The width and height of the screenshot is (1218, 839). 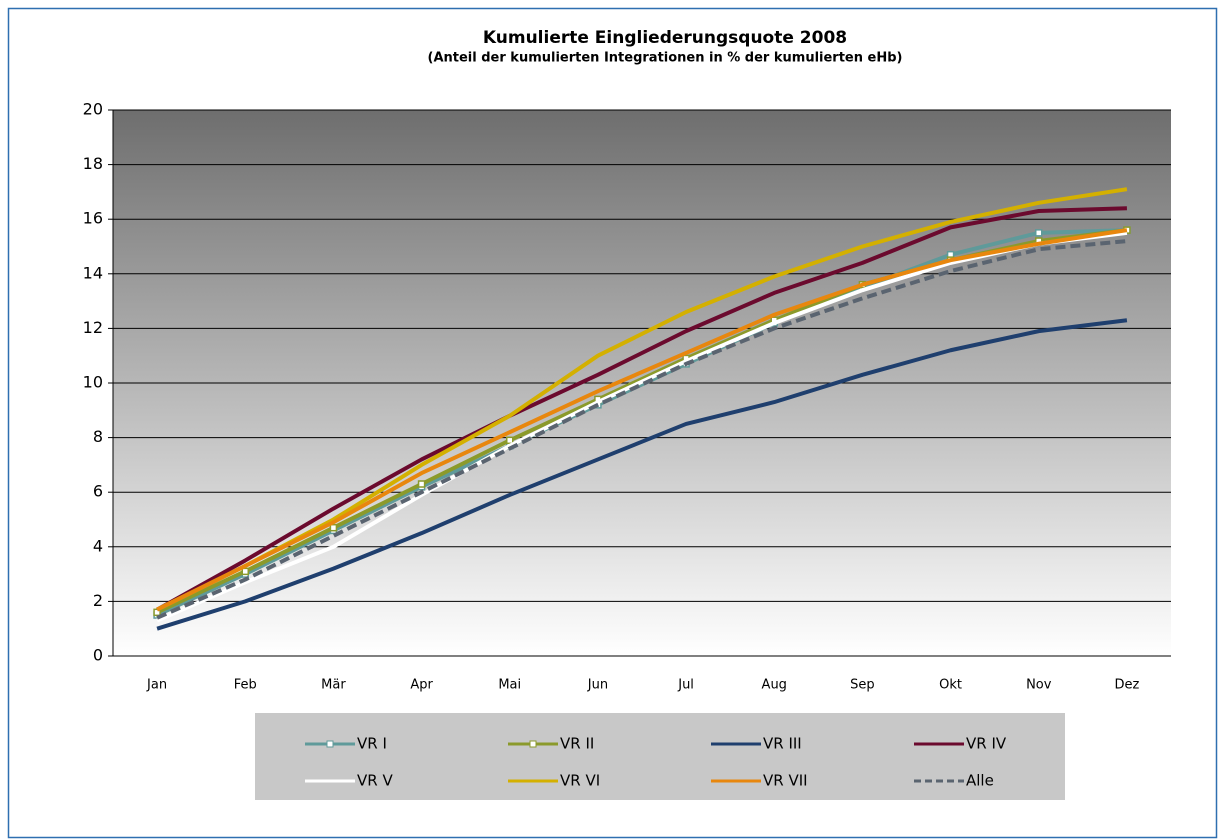 What do you see at coordinates (98, 491) in the screenshot?
I see `y-tick-label: 6` at bounding box center [98, 491].